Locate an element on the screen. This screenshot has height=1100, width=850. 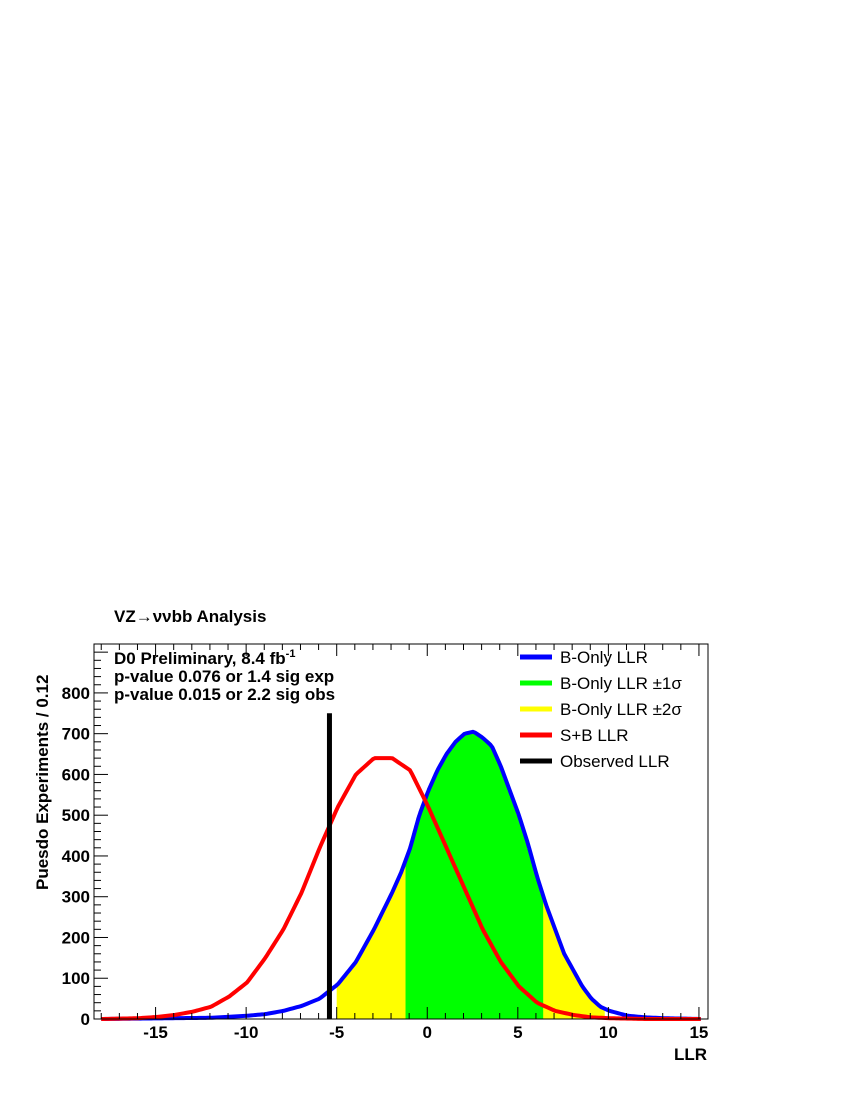
x-tick-label: -15 is located at coordinates (155, 1032).